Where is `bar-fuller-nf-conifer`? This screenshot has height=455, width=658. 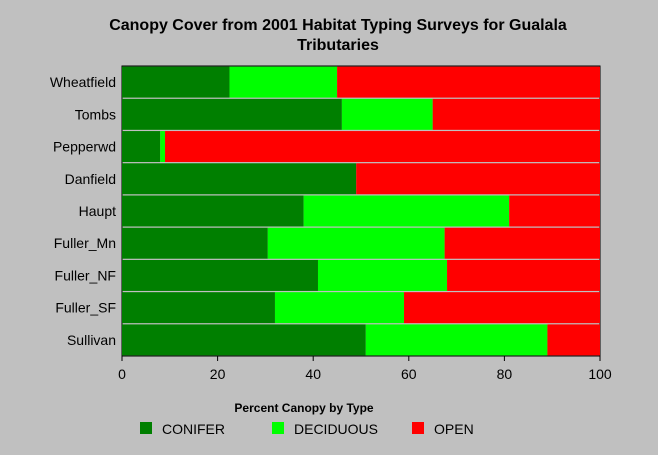 bar-fuller-nf-conifer is located at coordinates (220, 275).